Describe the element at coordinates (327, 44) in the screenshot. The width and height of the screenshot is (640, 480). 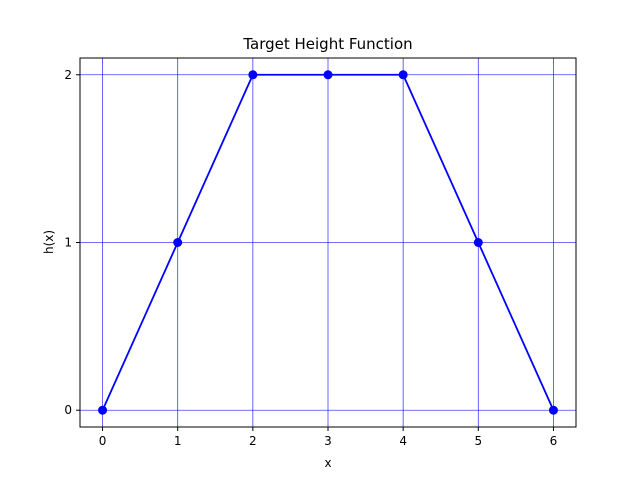
I see `chart-title: Target Height Function` at that location.